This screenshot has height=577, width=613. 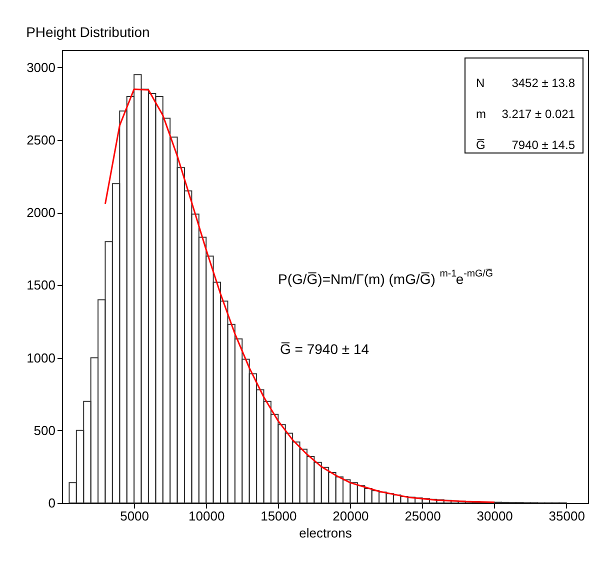 What do you see at coordinates (278, 516) in the screenshot?
I see `x-tick-label: 15000` at bounding box center [278, 516].